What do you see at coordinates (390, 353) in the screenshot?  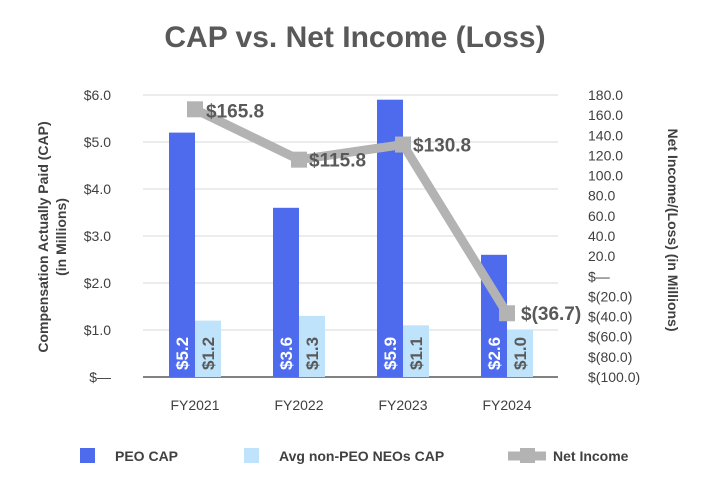 I see `peo-cap-label: $5.9` at bounding box center [390, 353].